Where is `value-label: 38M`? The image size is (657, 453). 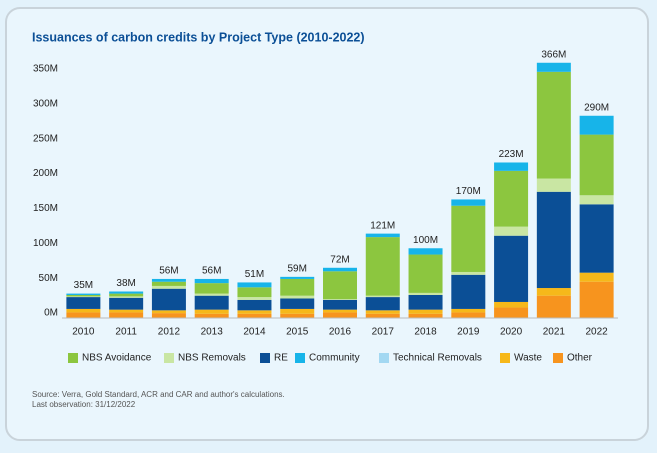 value-label: 38M is located at coordinates (125, 283).